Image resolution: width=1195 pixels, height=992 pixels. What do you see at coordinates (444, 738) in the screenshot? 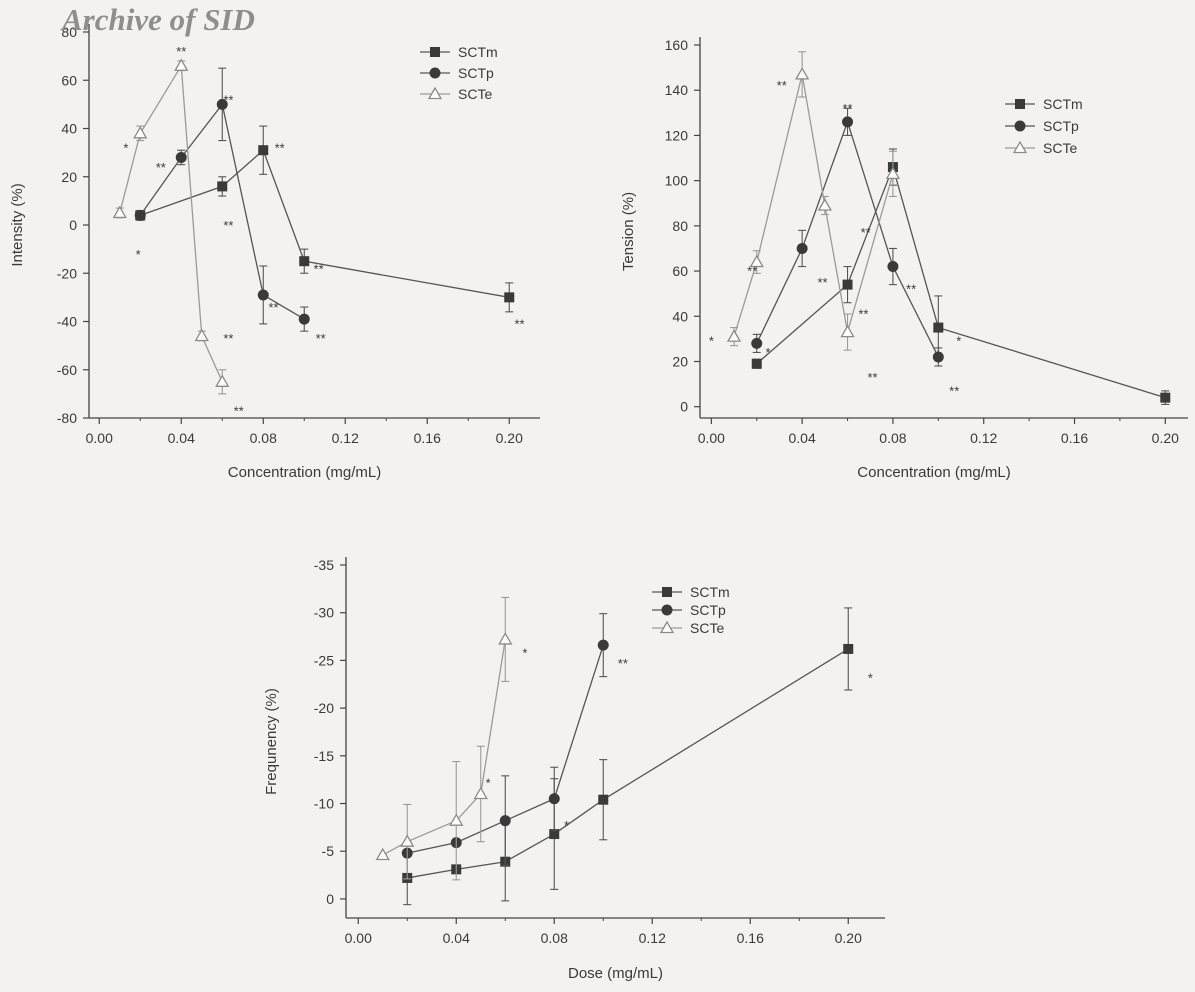
I see `series-scte` at bounding box center [444, 738].